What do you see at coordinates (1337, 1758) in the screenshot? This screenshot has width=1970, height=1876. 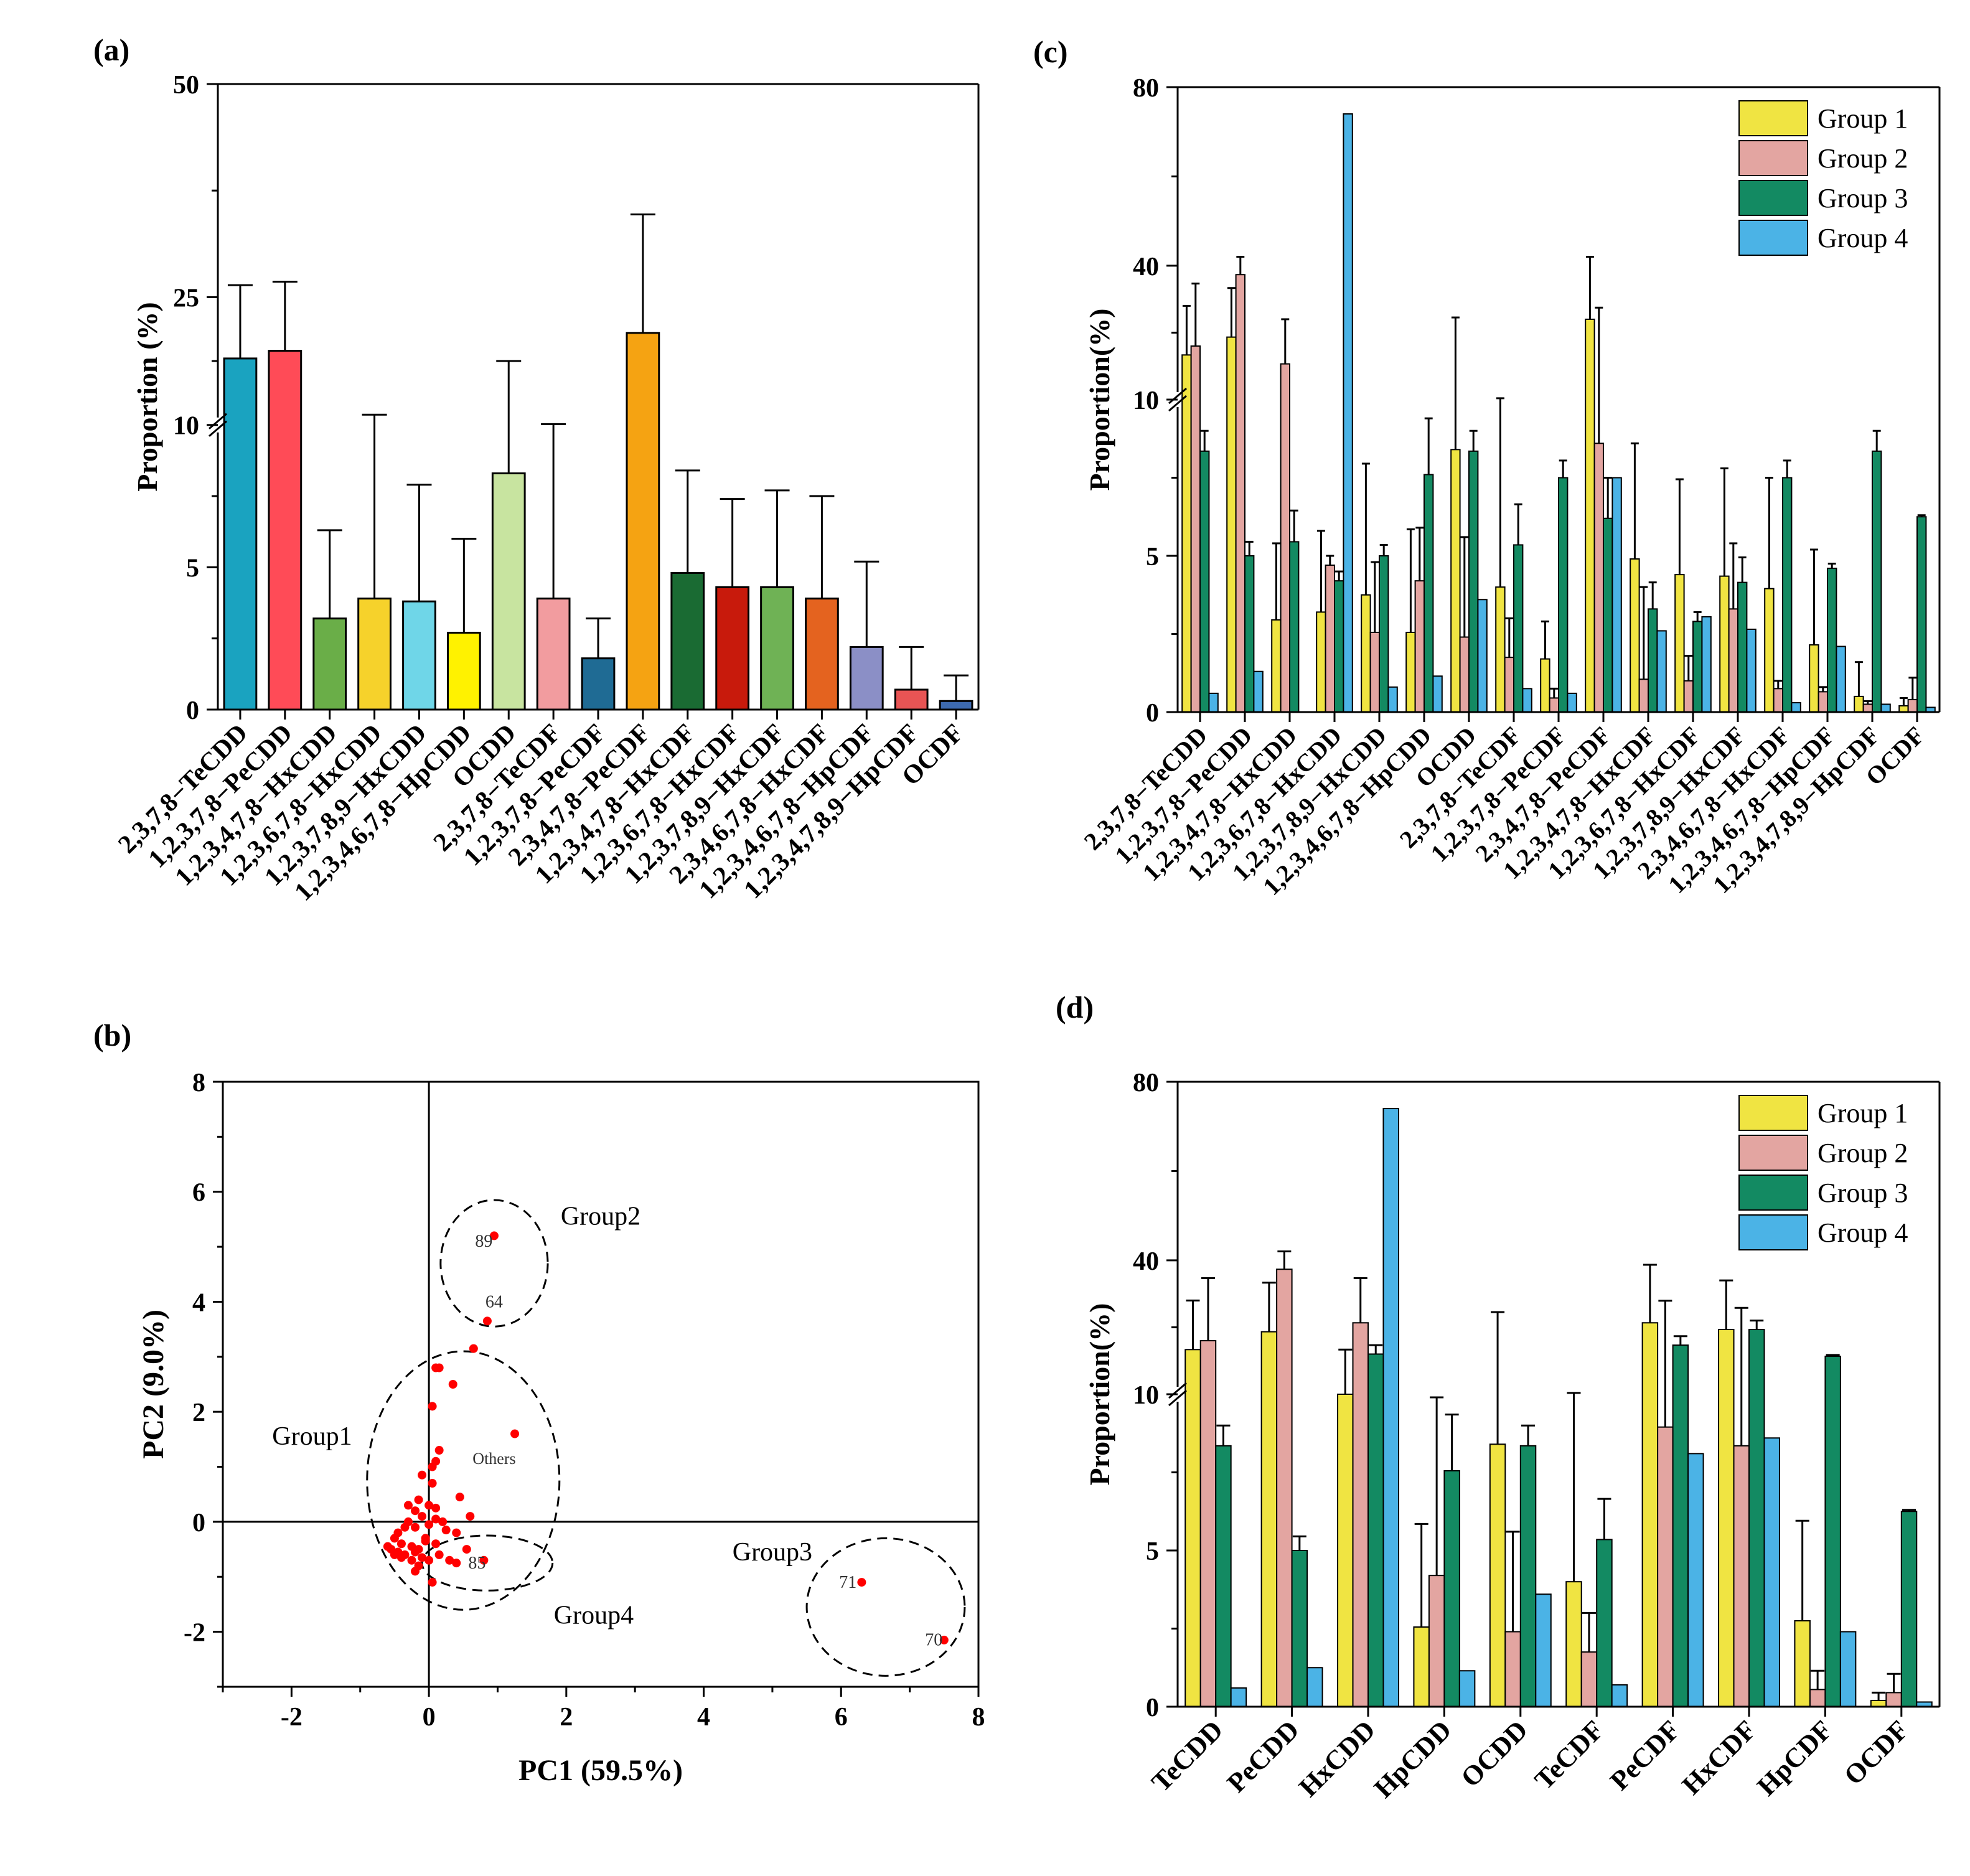 I see `chart-d-xtick-label-2: HxCDD` at bounding box center [1337, 1758].